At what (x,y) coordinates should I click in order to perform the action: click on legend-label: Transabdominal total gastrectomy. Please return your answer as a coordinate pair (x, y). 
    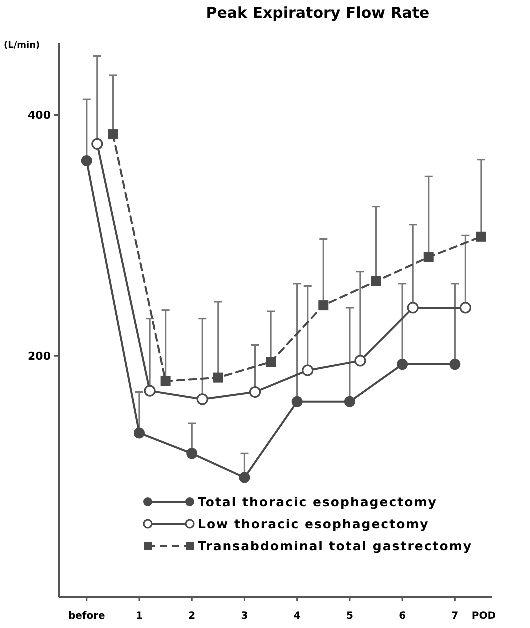
    Looking at the image, I should click on (335, 546).